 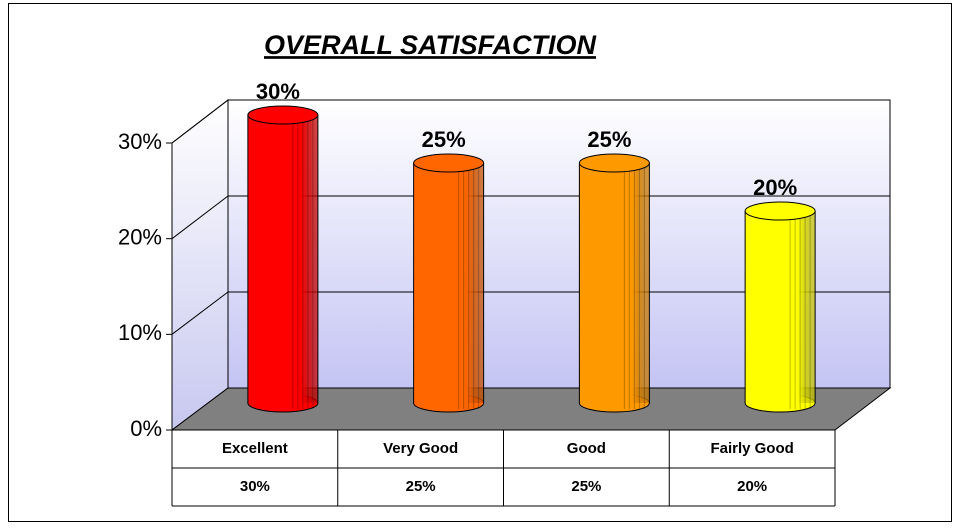 I want to click on data-label: 20%, so click(x=775, y=187).